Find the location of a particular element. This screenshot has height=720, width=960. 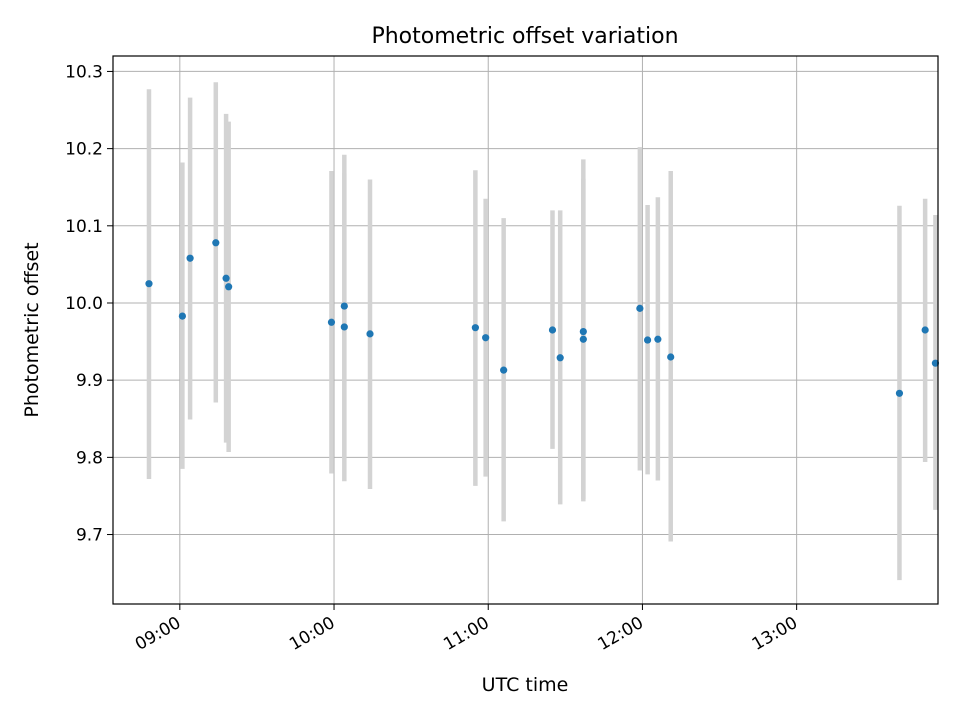

y-tick-label: 9.9 is located at coordinates (89, 381).